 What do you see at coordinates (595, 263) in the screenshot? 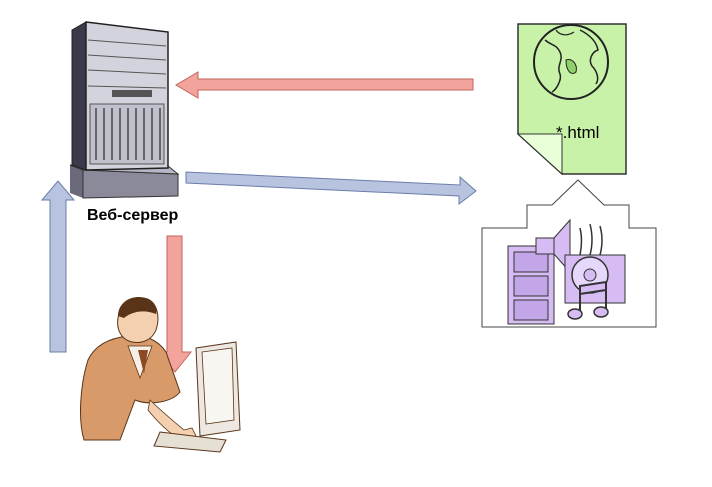
I see `disc-icon` at bounding box center [595, 263].